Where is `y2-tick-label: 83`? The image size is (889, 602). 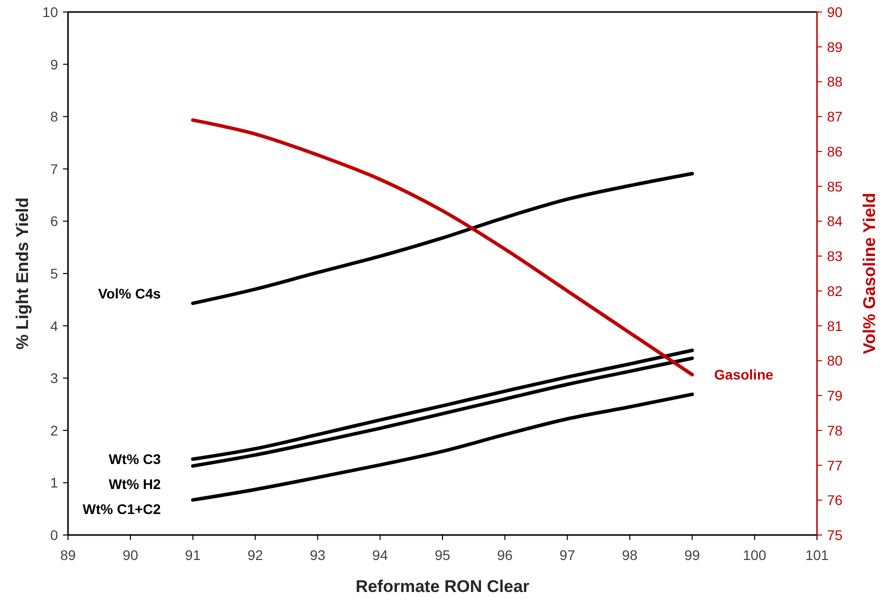 y2-tick-label: 83 is located at coordinates (835, 256).